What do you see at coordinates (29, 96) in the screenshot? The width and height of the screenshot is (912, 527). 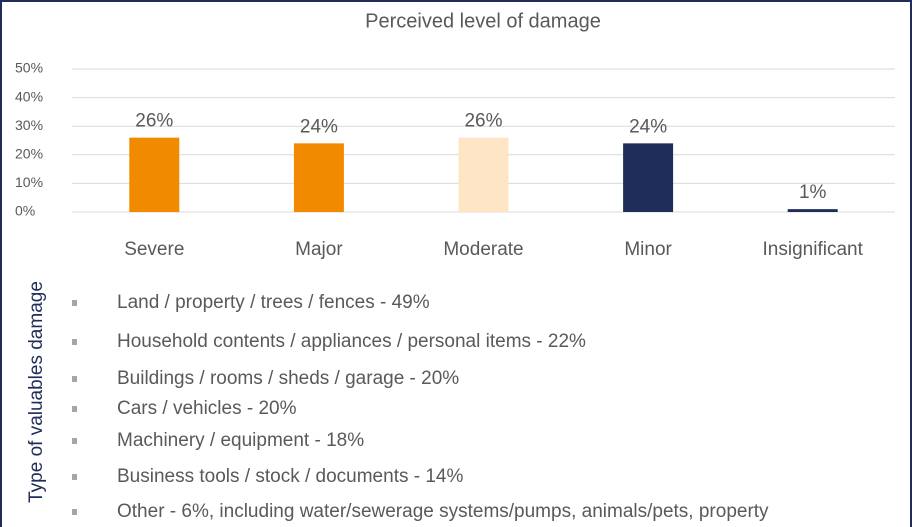 I see `y-tick-label: 40%` at bounding box center [29, 96].